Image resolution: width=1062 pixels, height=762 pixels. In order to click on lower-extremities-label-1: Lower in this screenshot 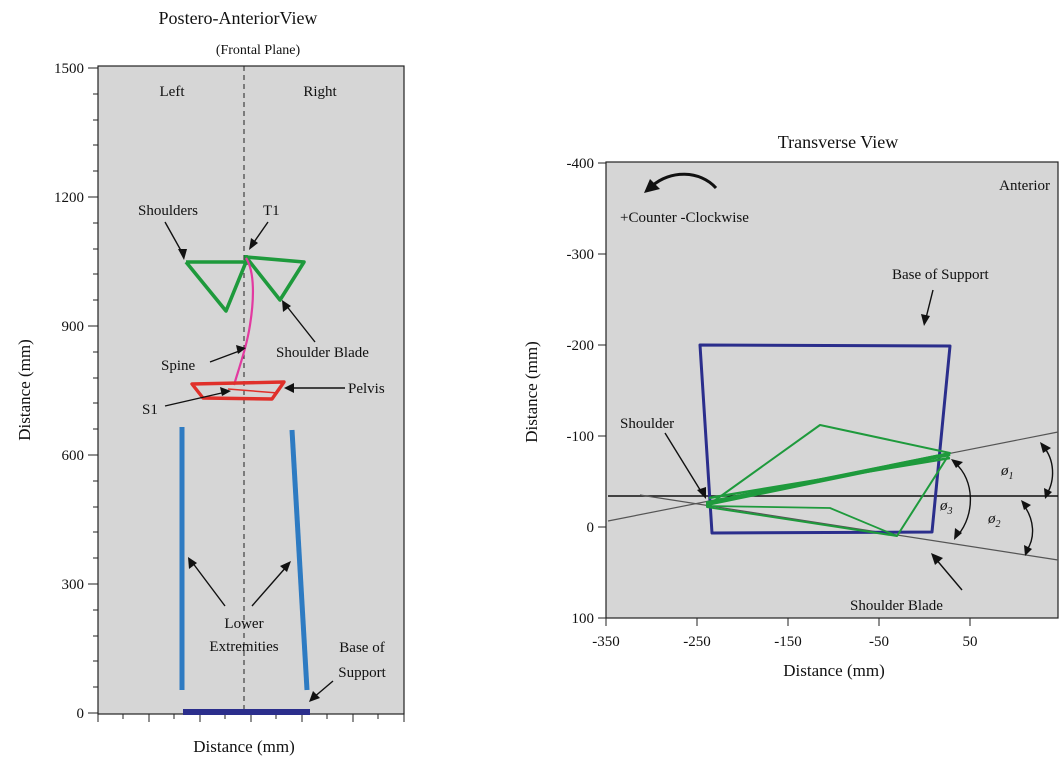, I will do `click(243, 624)`.